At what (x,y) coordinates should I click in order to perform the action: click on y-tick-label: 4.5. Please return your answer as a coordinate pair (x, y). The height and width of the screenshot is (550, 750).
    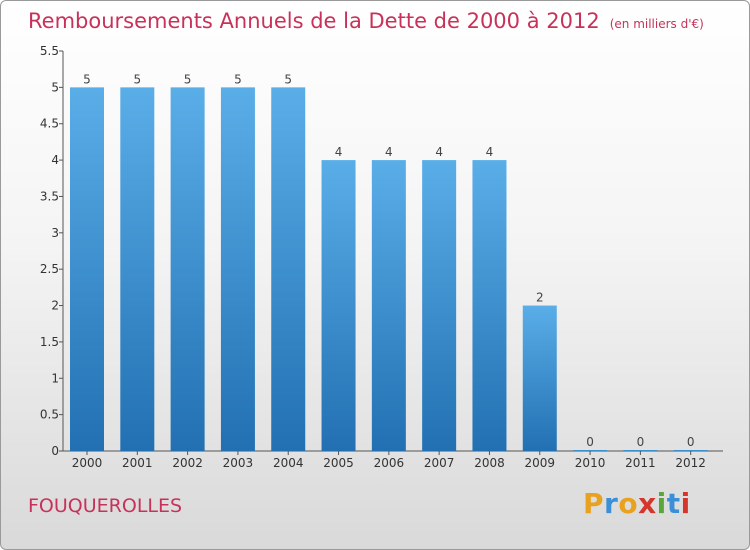
    Looking at the image, I should click on (49, 124).